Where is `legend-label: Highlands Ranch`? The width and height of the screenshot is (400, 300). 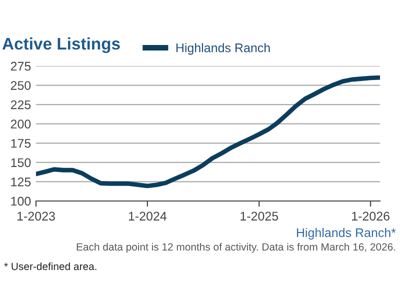
legend-label: Highlands Ranch is located at coordinates (223, 49).